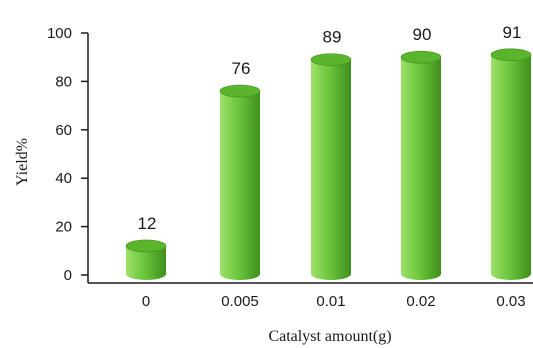  I want to click on x-tick-label: 0, so click(146, 301).